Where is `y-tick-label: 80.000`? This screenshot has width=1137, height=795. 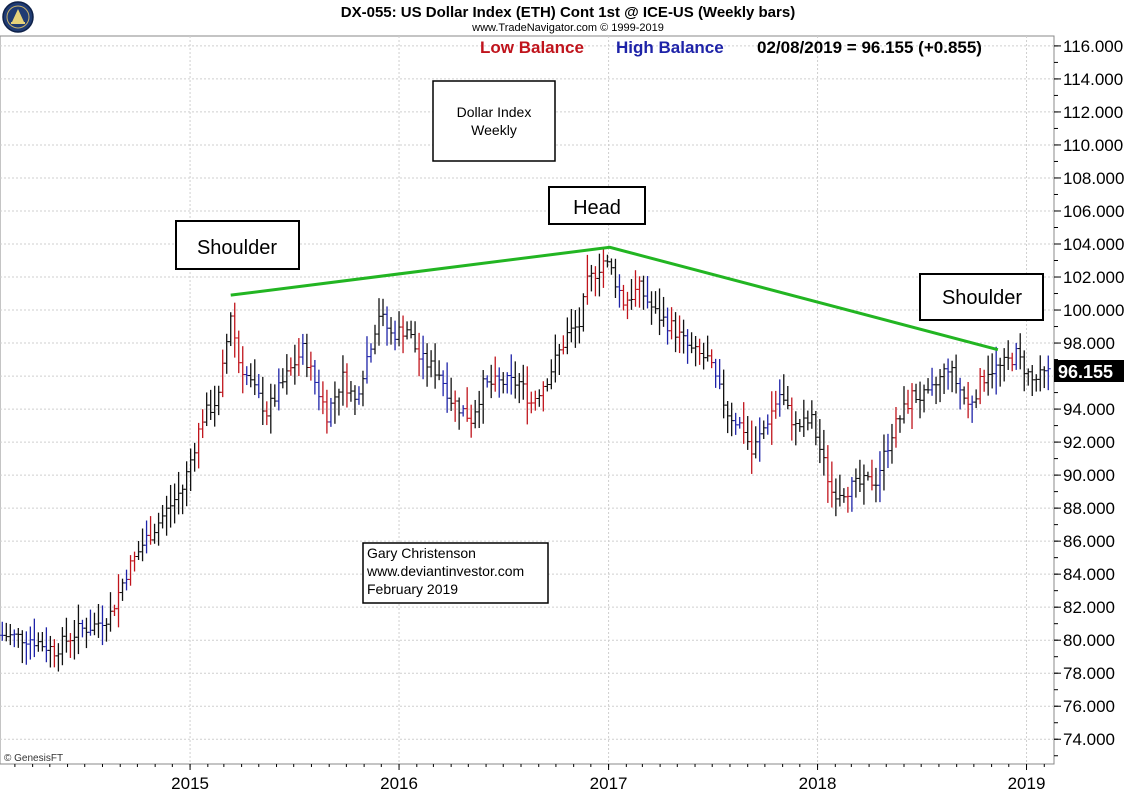
y-tick-label: 80.000 is located at coordinates (1089, 640).